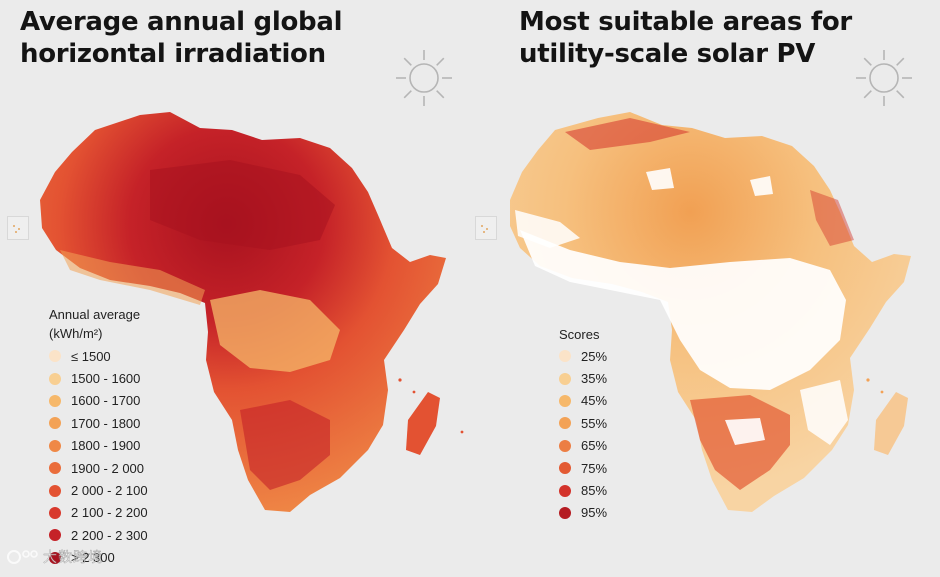 Image resolution: width=940 pixels, height=577 pixels. What do you see at coordinates (594, 446) in the screenshot?
I see `legend-label: 65%` at bounding box center [594, 446].